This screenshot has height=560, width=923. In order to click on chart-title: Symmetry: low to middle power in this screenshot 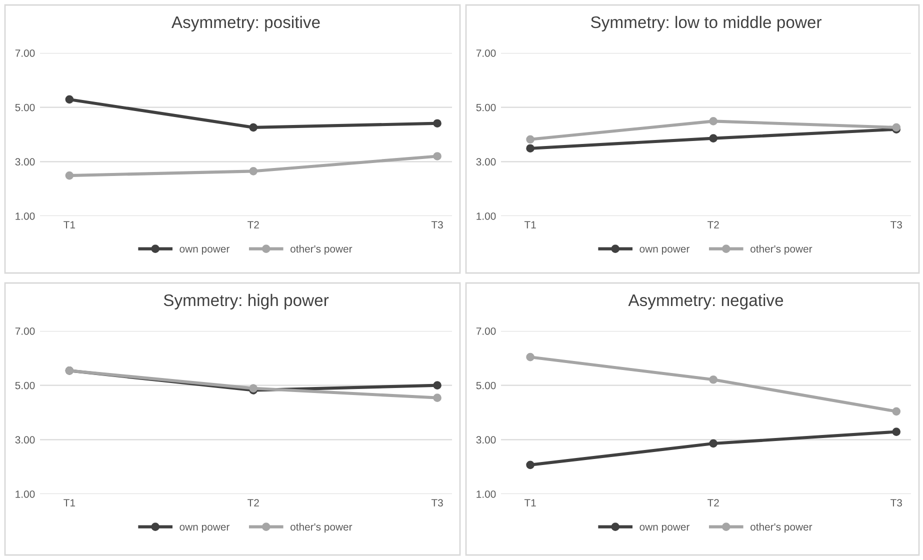, I will do `click(706, 24)`.